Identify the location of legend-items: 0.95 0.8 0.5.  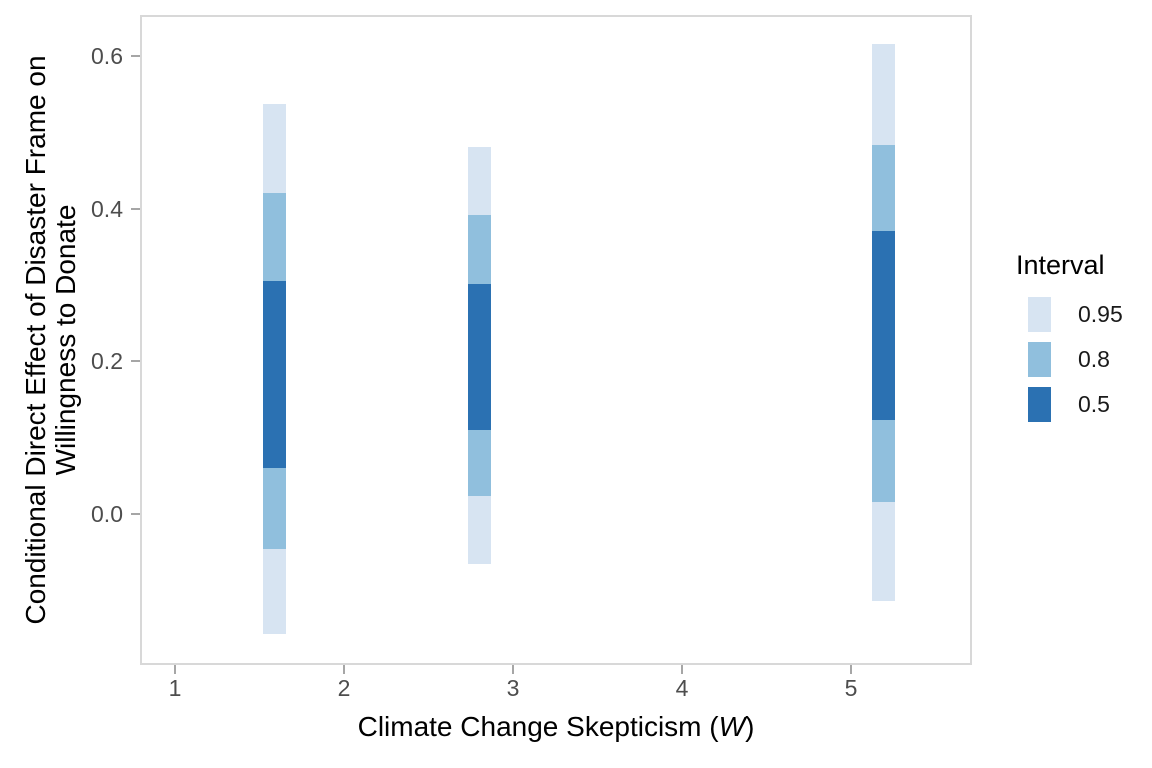
(1081, 359).